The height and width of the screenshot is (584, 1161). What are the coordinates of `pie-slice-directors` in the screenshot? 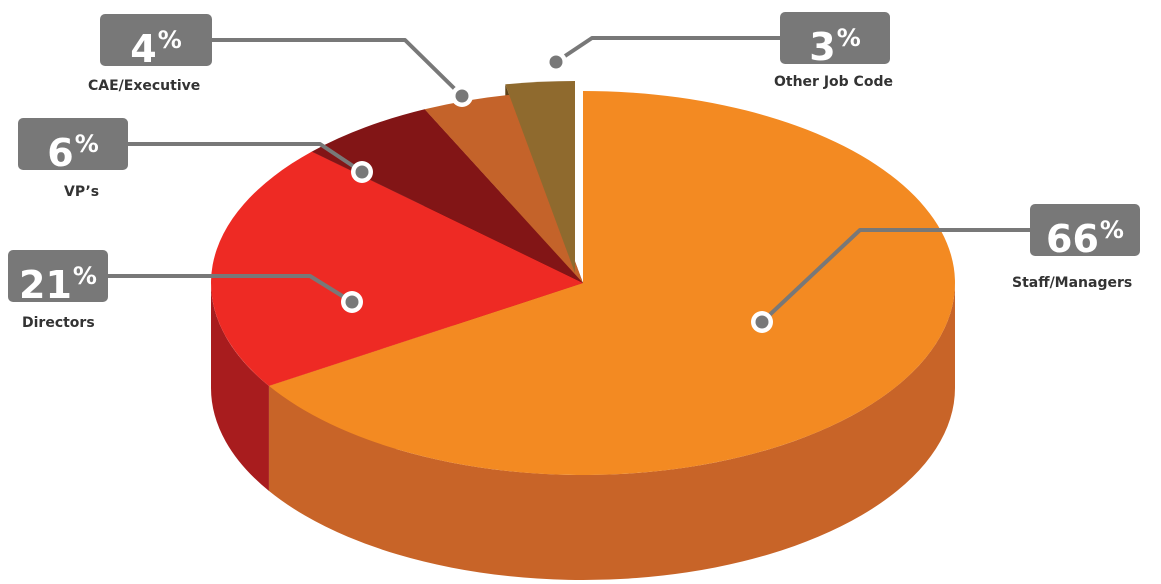 It's located at (396, 268).